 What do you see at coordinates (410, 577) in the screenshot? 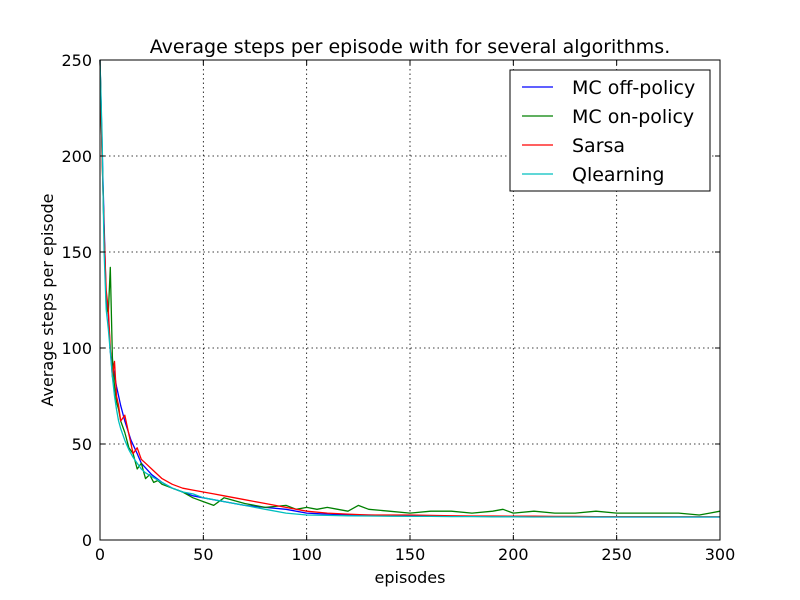
I see `x-axis-label: episodes` at bounding box center [410, 577].